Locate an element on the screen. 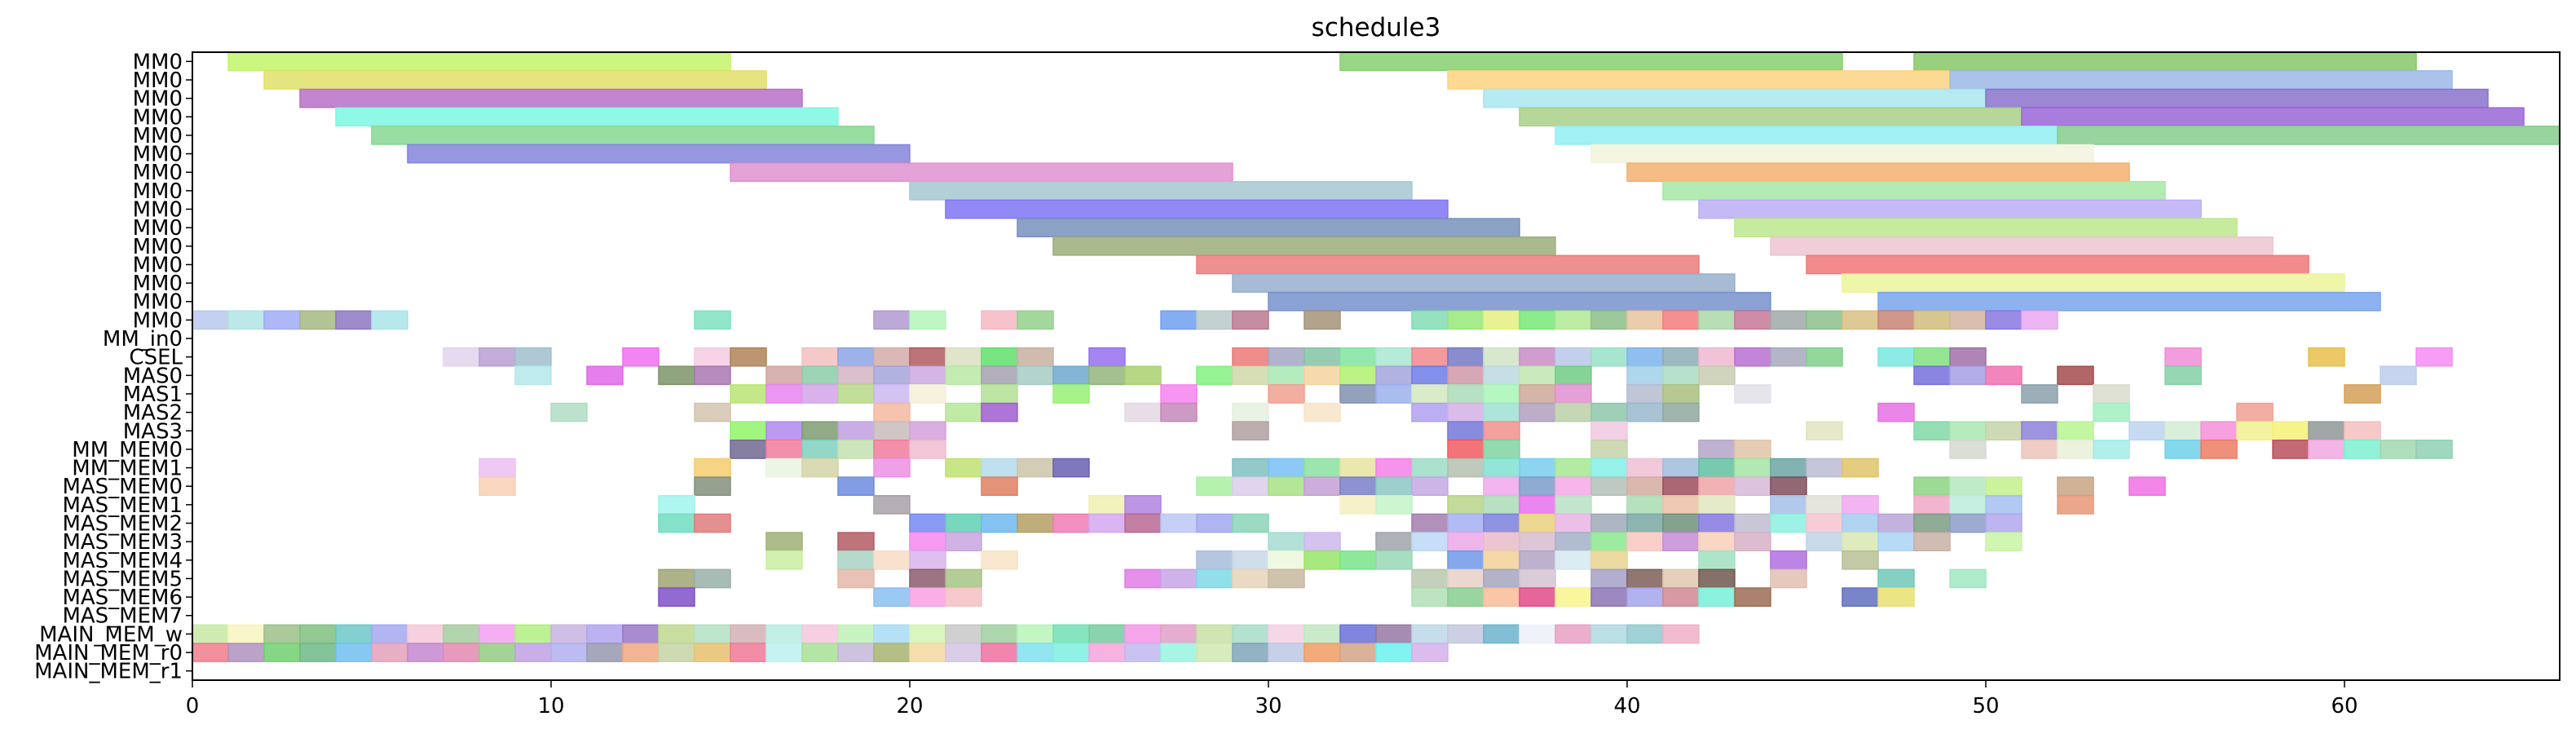  row-label: MAS_MEM1 is located at coordinates (122, 505).